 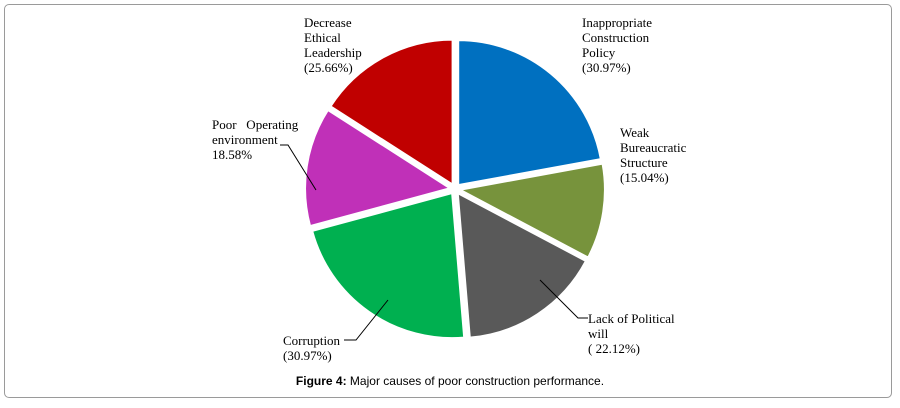 What do you see at coordinates (616, 37) in the screenshot?
I see `slice-label-line: Construction` at bounding box center [616, 37].